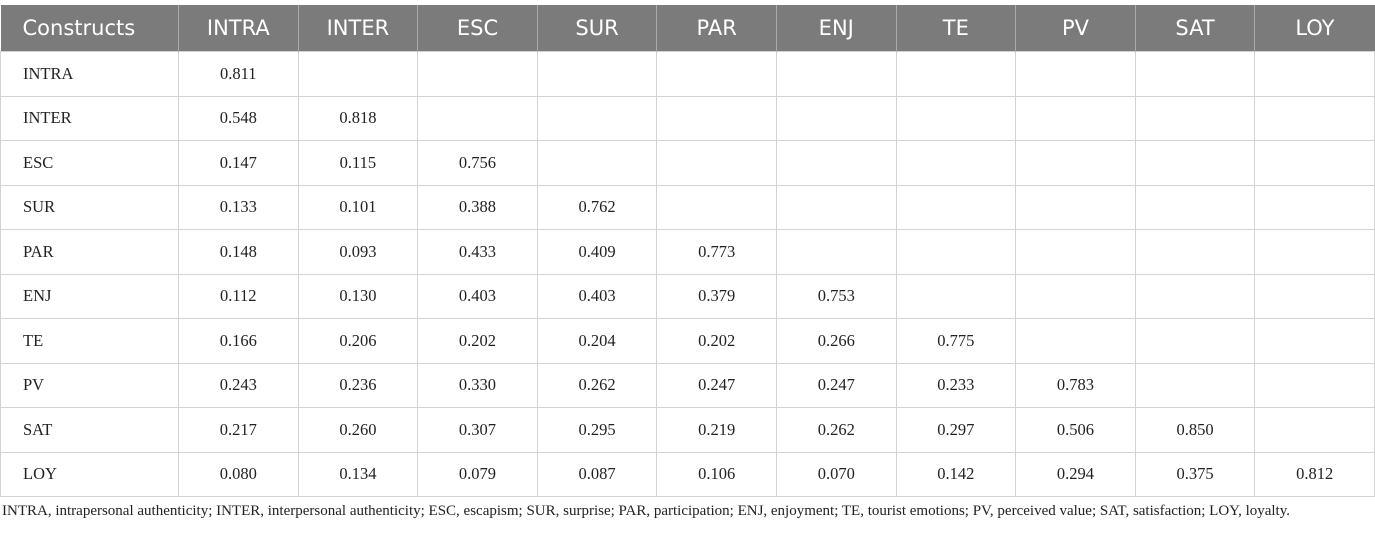  I want to click on header-cell: PAR, so click(716, 28).